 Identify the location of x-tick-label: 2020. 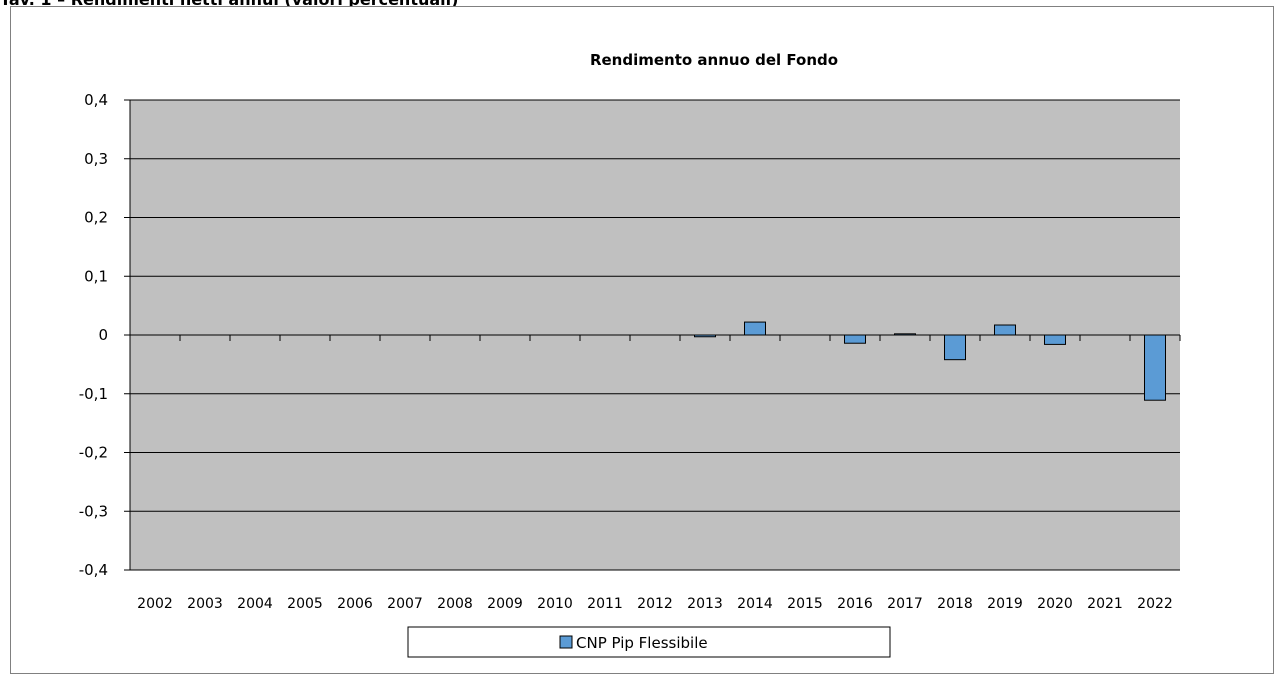
(1055, 604).